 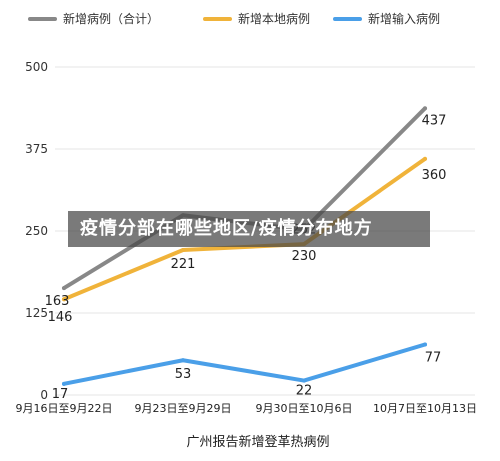 What do you see at coordinates (57, 301) in the screenshot?
I see `data-label-0: 163` at bounding box center [57, 301].